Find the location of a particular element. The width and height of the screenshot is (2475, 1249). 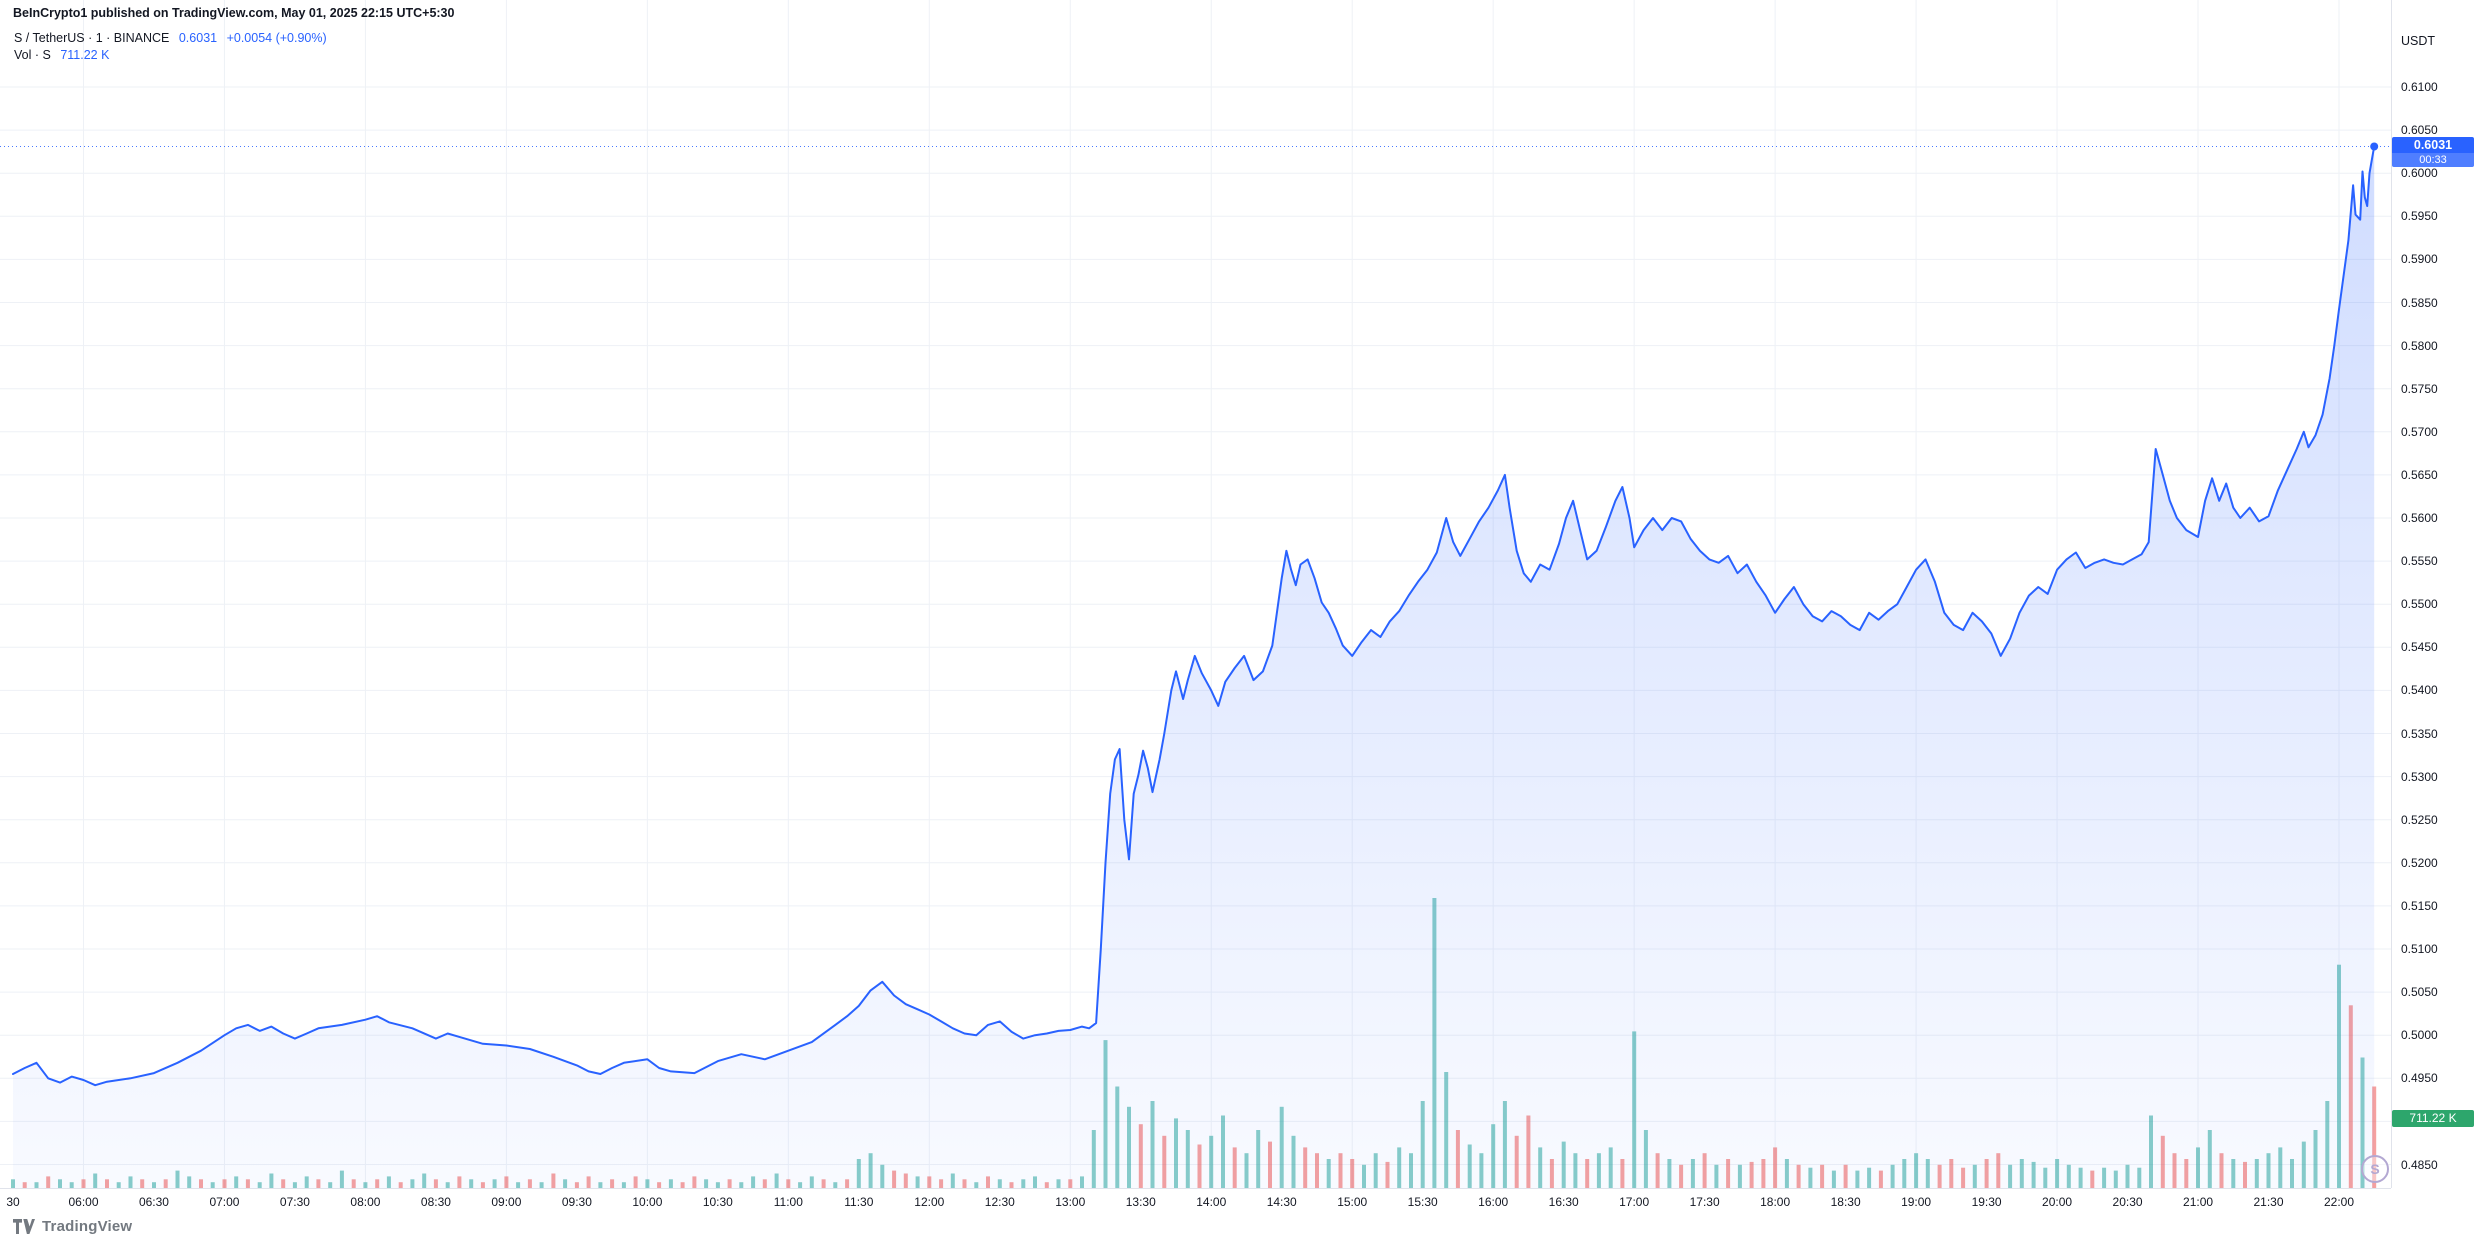

time-axis-label: 17:30 is located at coordinates (1704, 1202).